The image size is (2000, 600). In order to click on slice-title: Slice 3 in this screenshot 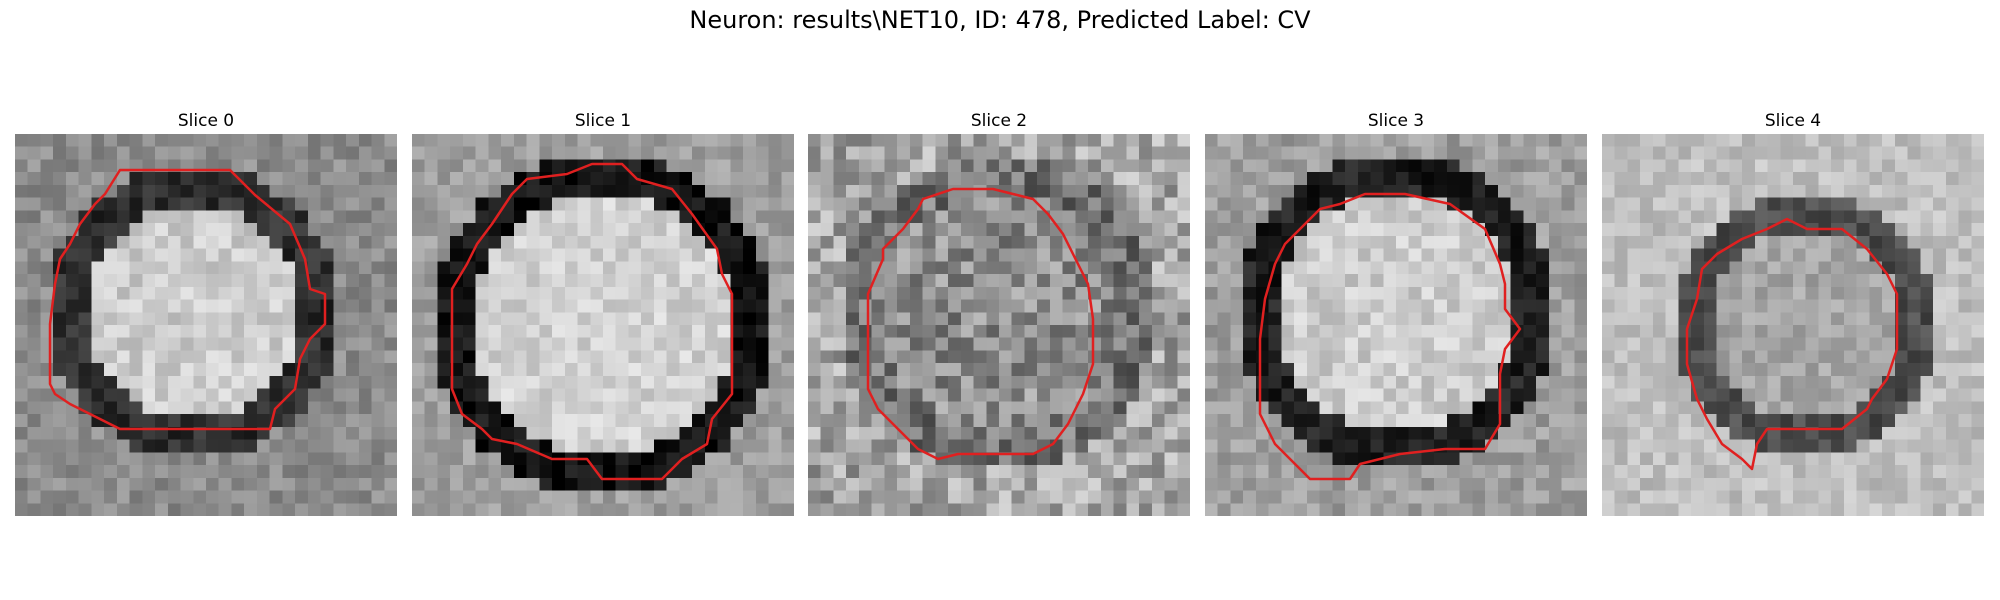, I will do `click(1396, 121)`.